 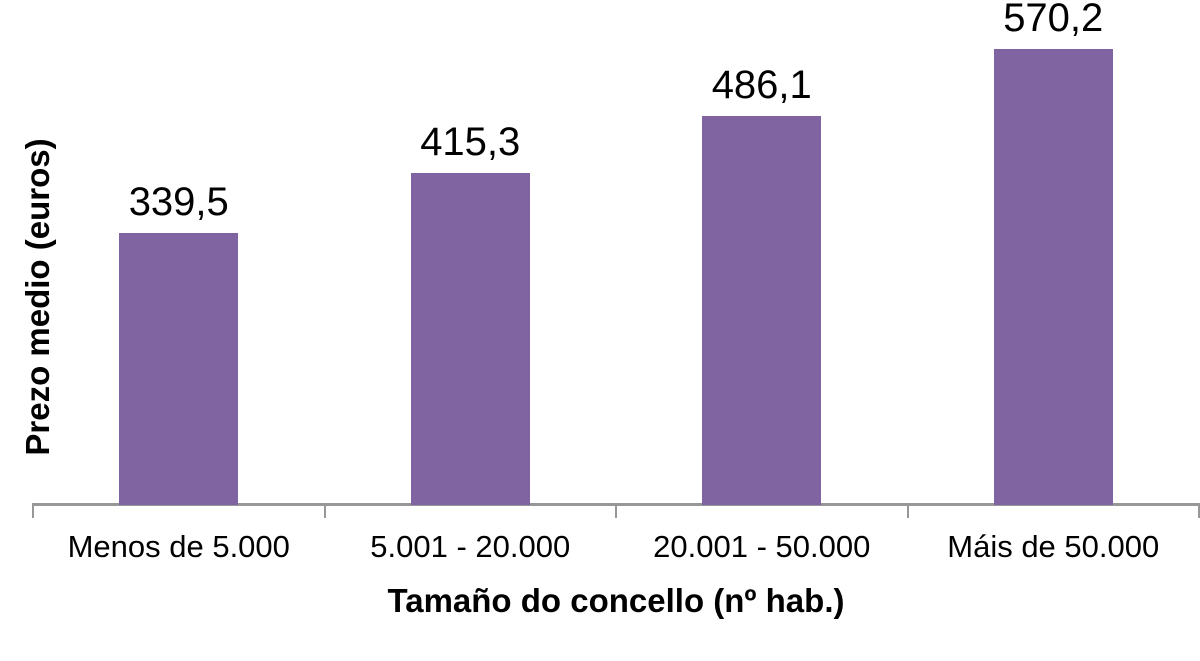 I want to click on y-axis-title: Prezo medio (euros), so click(x=37, y=297).